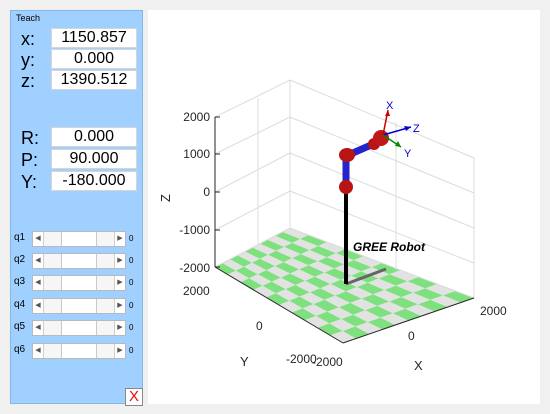 The width and height of the screenshot is (550, 414). I want to click on joint-label-5: q5, so click(20, 326).